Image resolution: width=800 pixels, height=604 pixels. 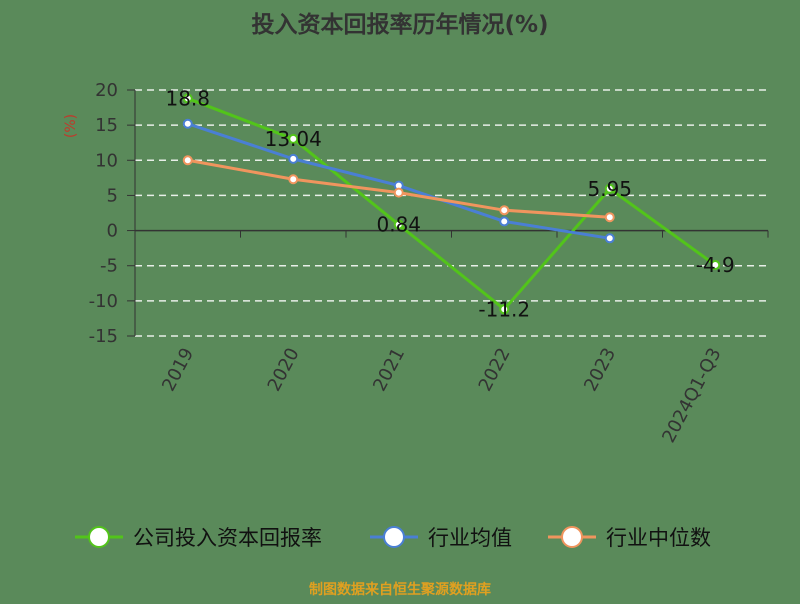 What do you see at coordinates (71, 126) in the screenshot?
I see `y-unit-label: (%)` at bounding box center [71, 126].